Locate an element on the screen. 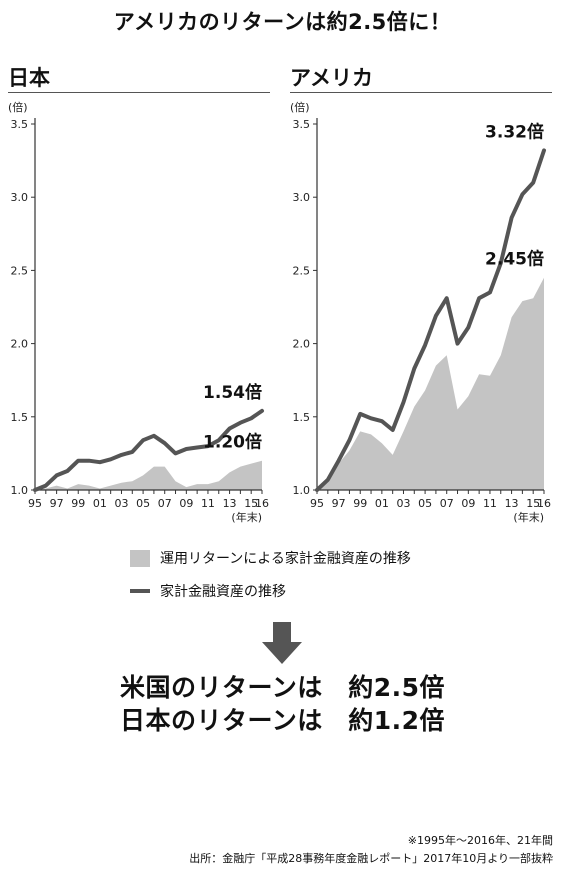 The image size is (565, 870). usa-x-tick-label: 15 is located at coordinates (533, 503).